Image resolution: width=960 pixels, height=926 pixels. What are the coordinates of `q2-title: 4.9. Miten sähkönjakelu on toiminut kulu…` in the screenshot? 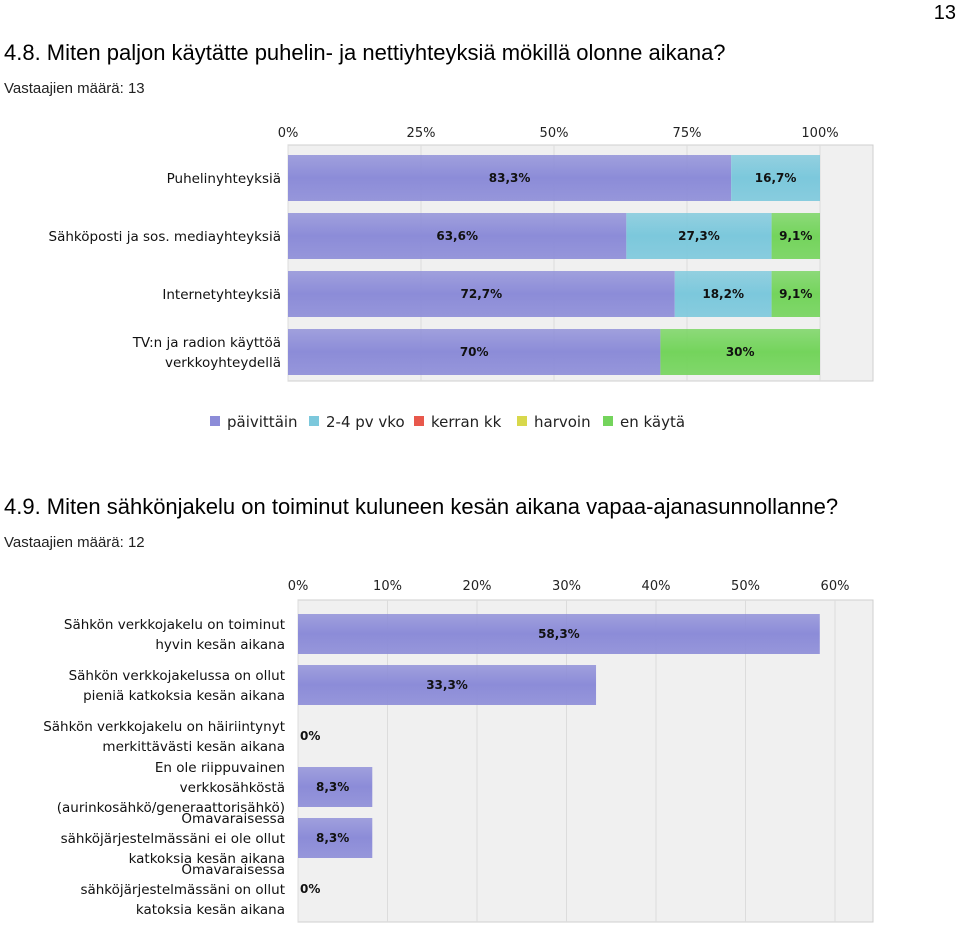 It's located at (421, 506).